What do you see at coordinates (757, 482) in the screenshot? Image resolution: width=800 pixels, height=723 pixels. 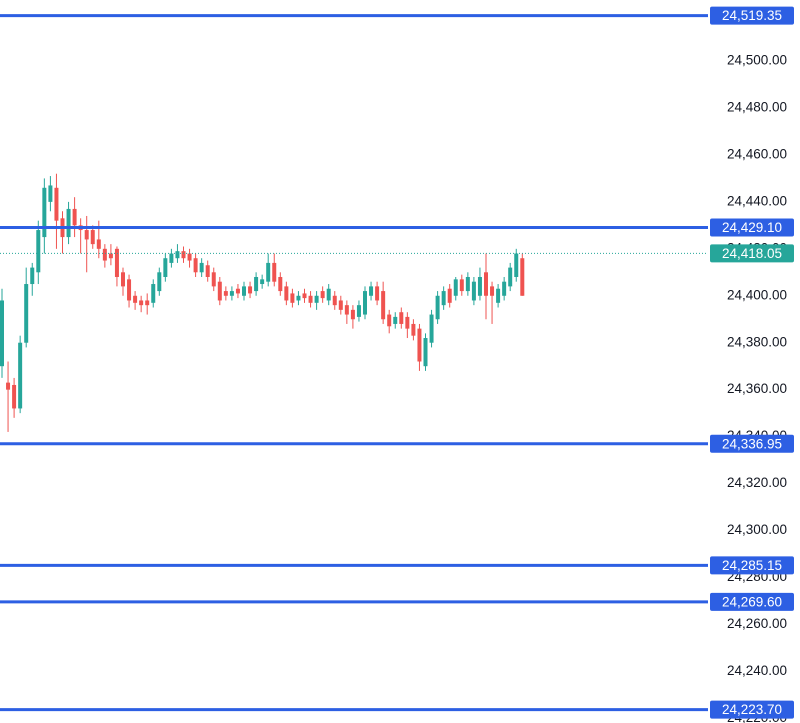 I see `y-tick-label: 24,320.00` at bounding box center [757, 482].